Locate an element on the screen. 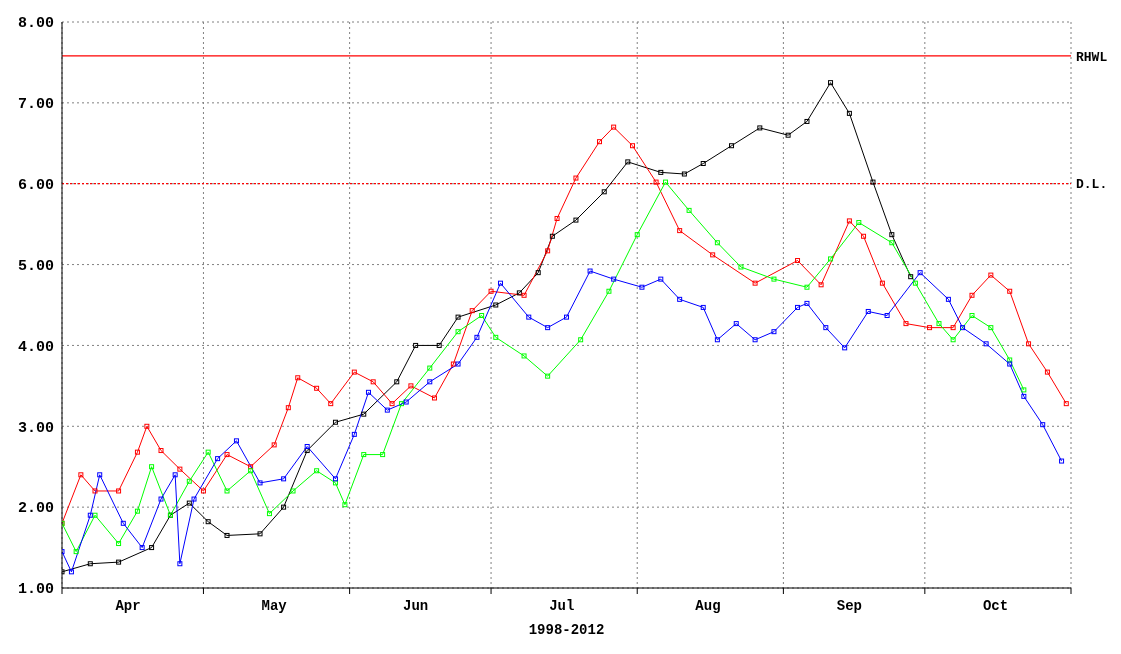 This screenshot has height=654, width=1121. y-tick-label: 7.00 is located at coordinates (35, 105).